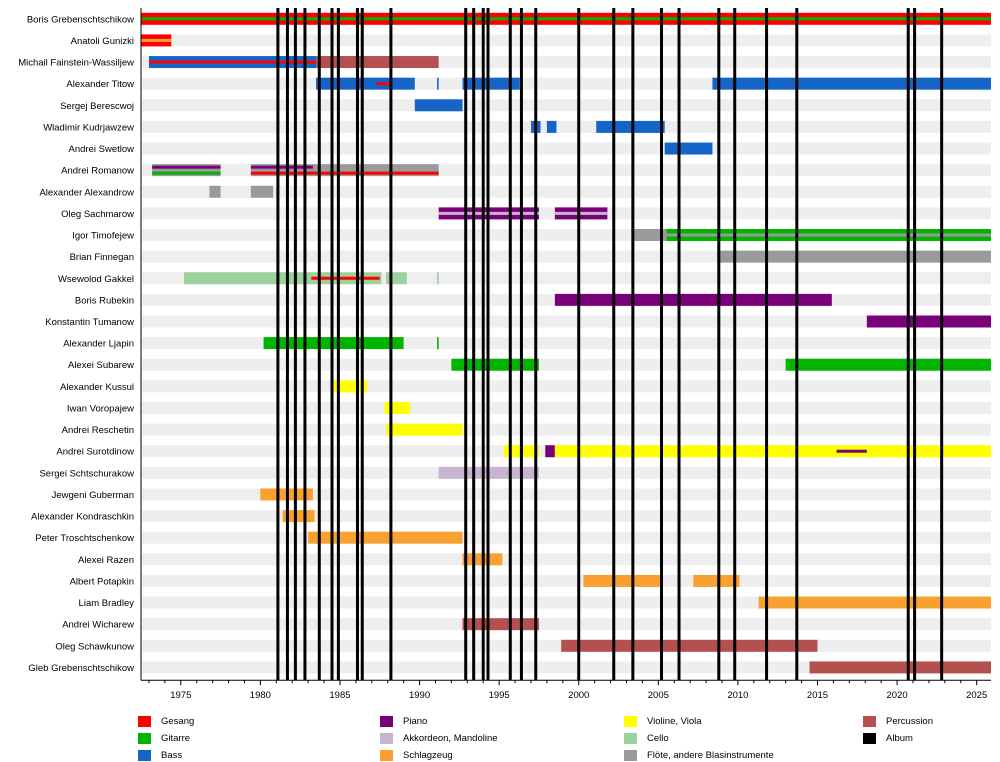 Image resolution: width=1000 pixels, height=762 pixels. I want to click on member-label: Alexander Alexandrow, so click(86, 192).